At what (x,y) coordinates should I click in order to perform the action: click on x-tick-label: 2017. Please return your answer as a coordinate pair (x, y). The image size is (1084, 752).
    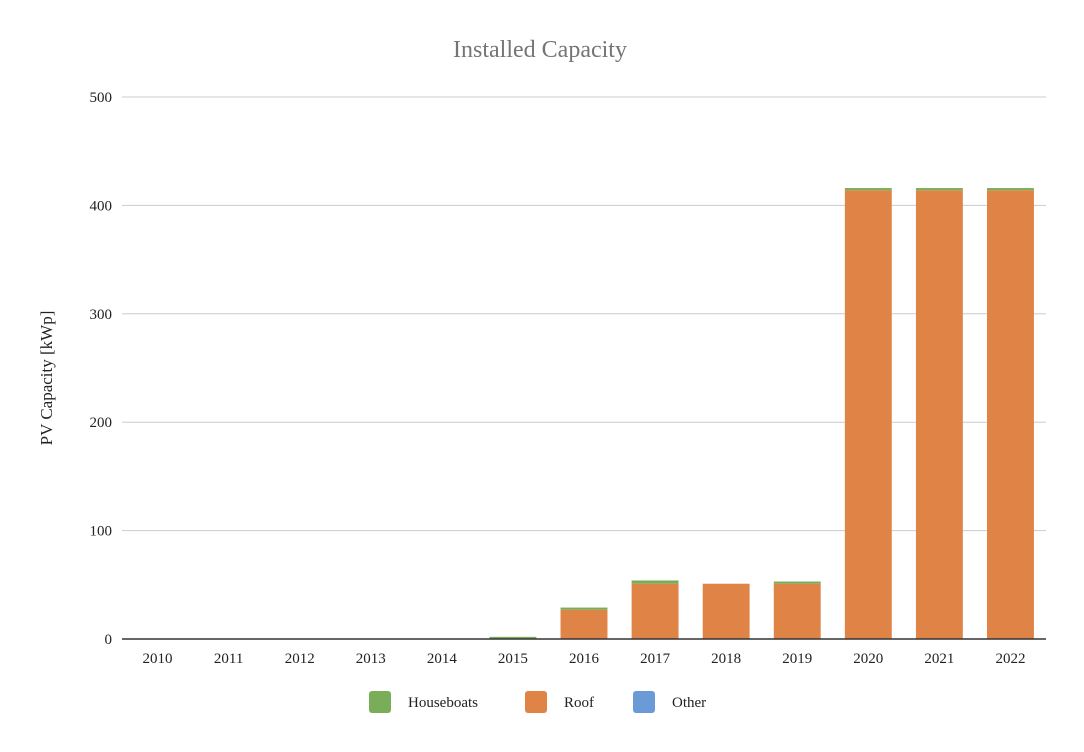
    Looking at the image, I should click on (655, 659).